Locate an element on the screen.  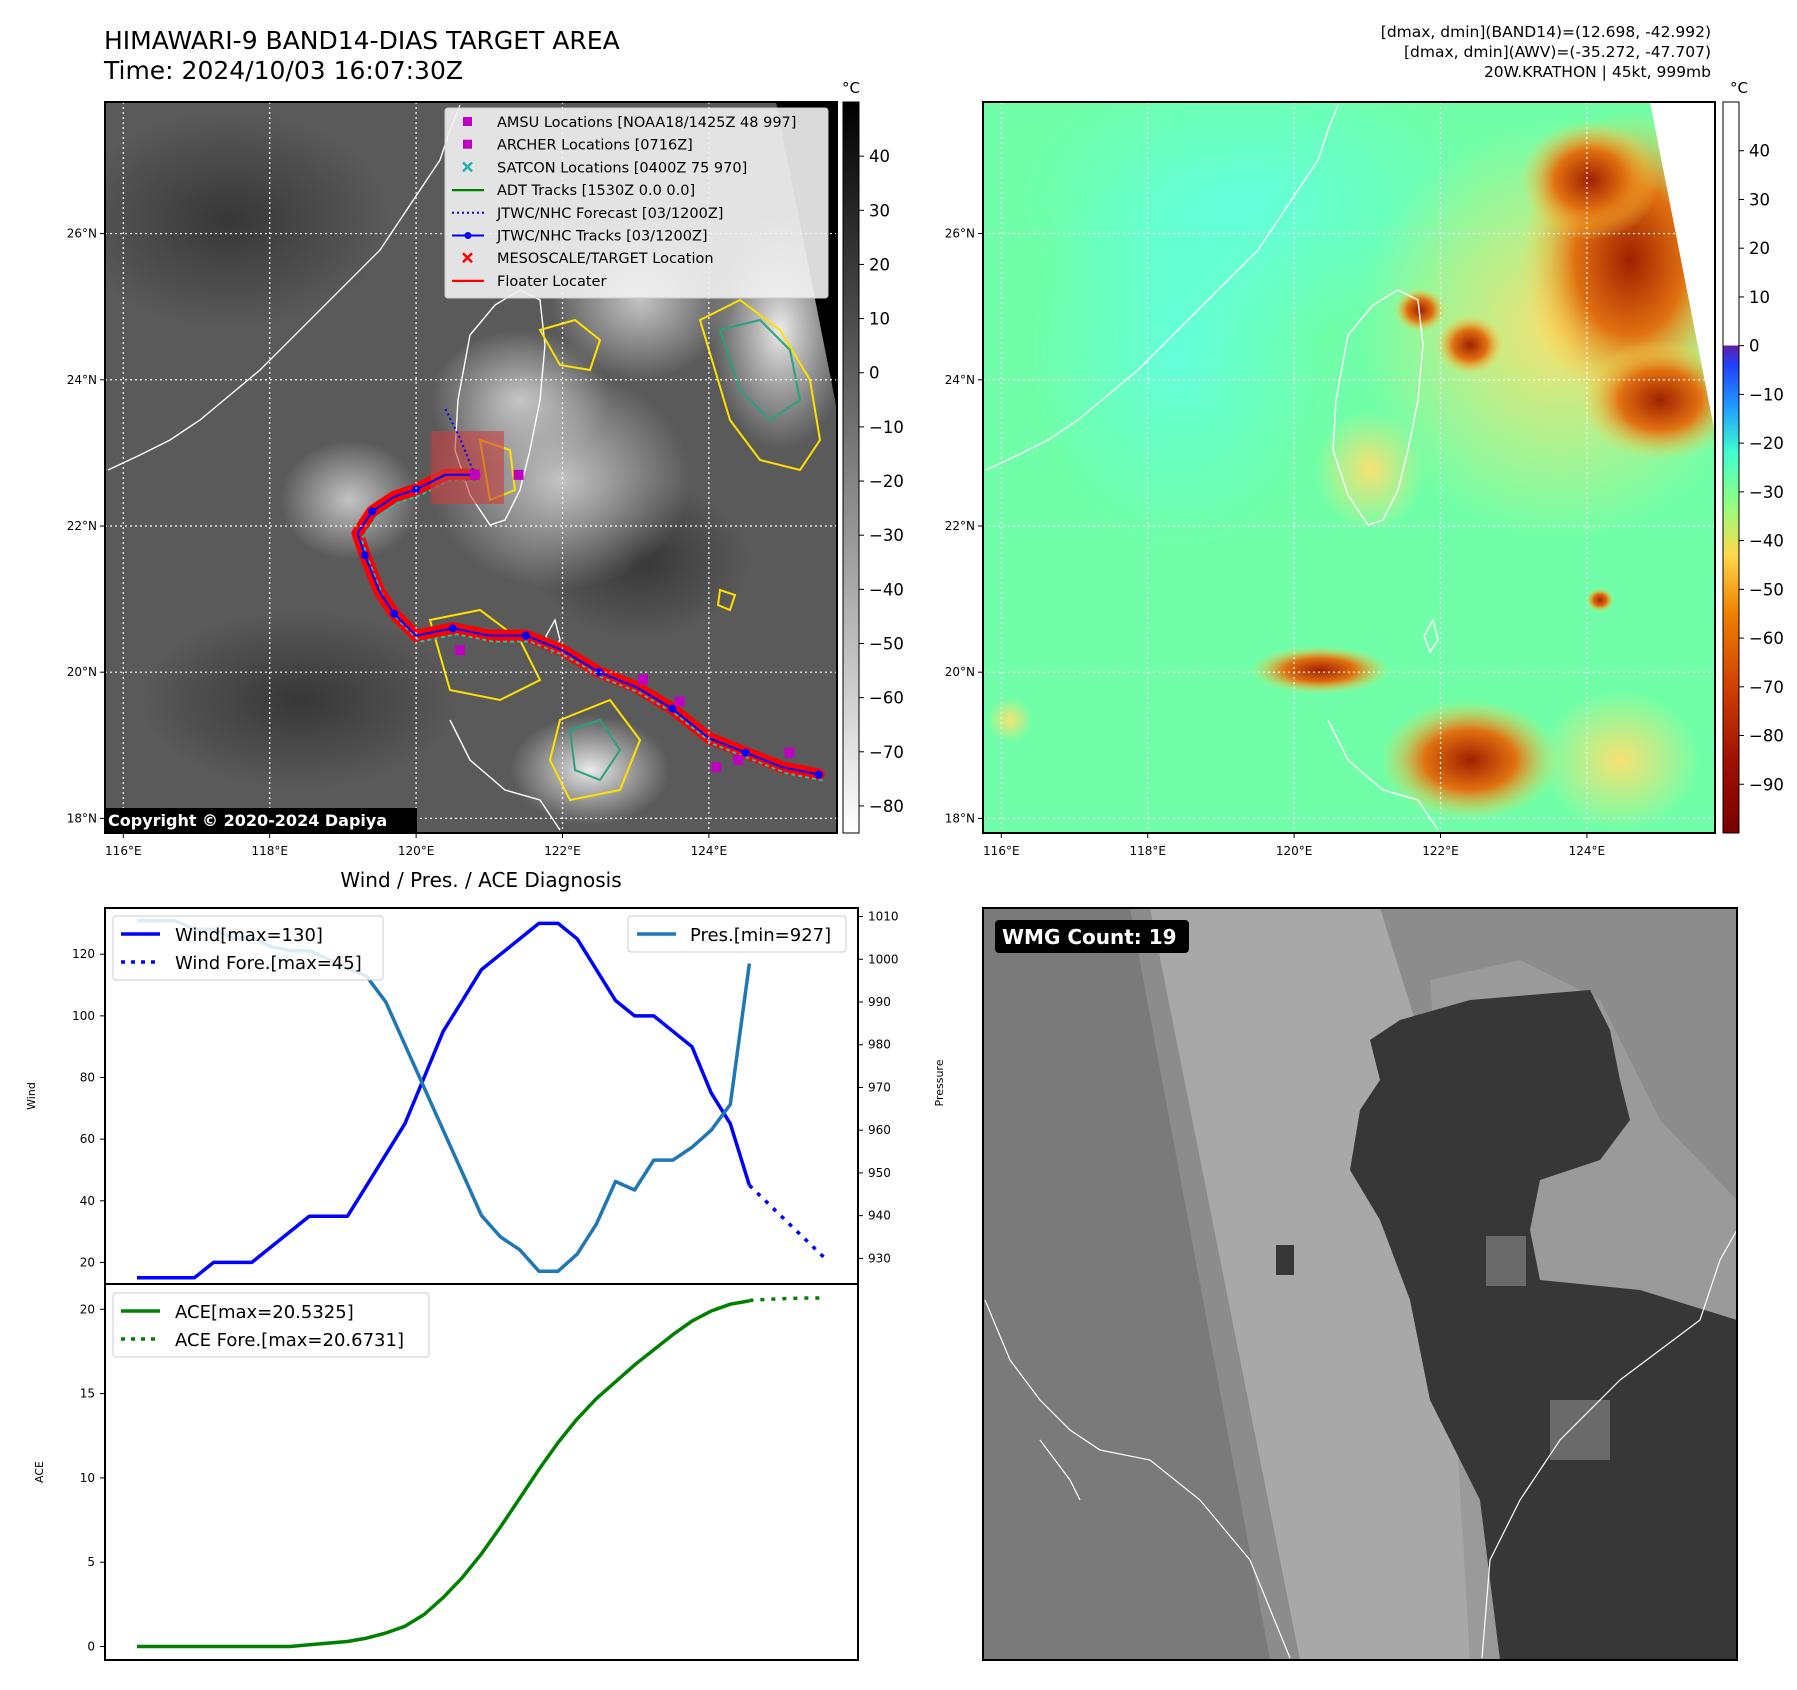
colorbar-tick-label: −90 is located at coordinates (1766, 784).